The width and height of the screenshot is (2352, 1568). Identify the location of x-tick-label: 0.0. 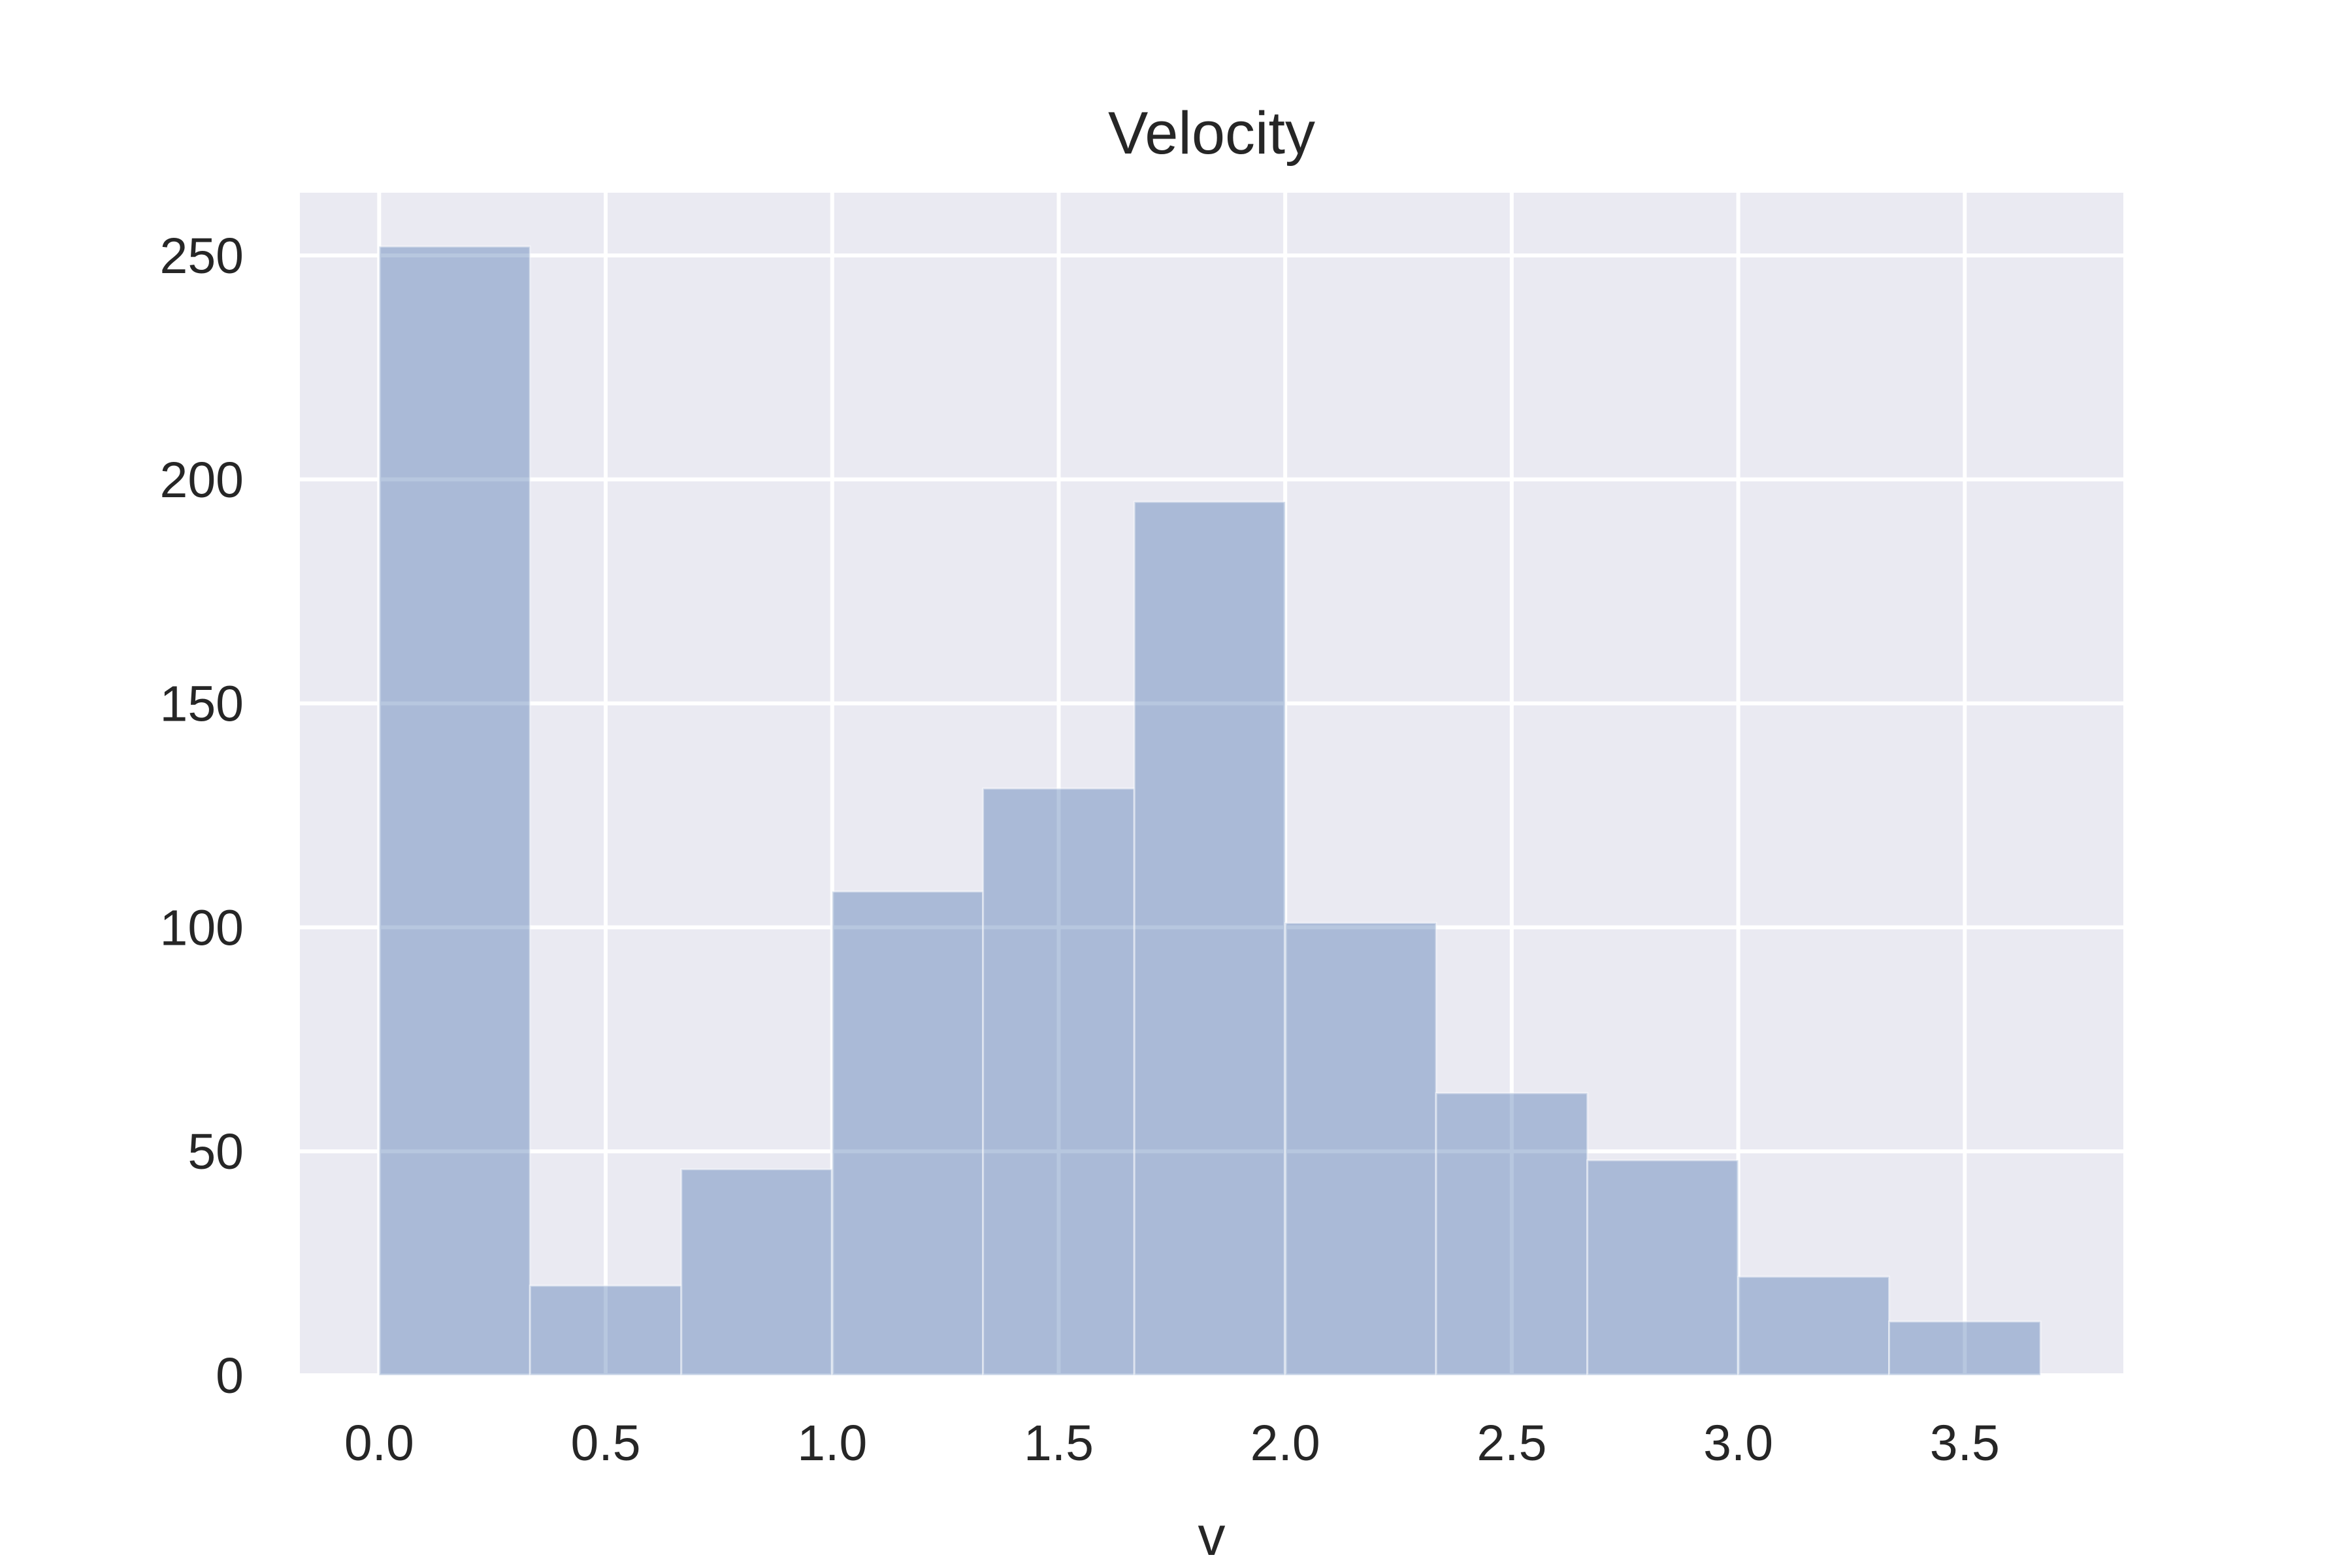
(379, 1443).